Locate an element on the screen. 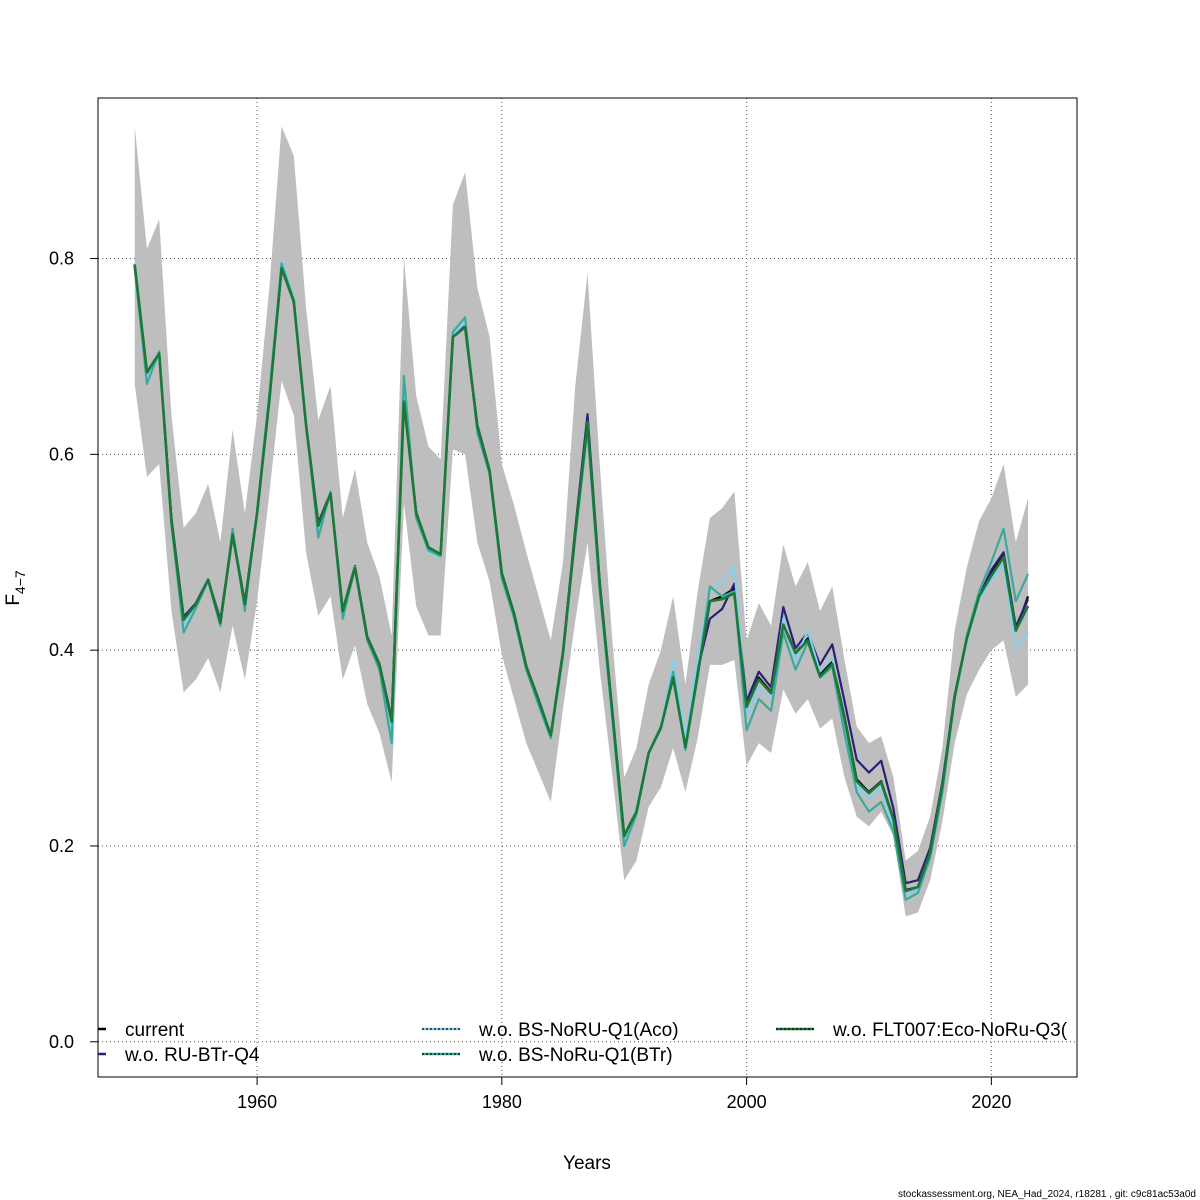 The height and width of the screenshot is (1200, 1200). x-axis-title: Years is located at coordinates (587, 1163).